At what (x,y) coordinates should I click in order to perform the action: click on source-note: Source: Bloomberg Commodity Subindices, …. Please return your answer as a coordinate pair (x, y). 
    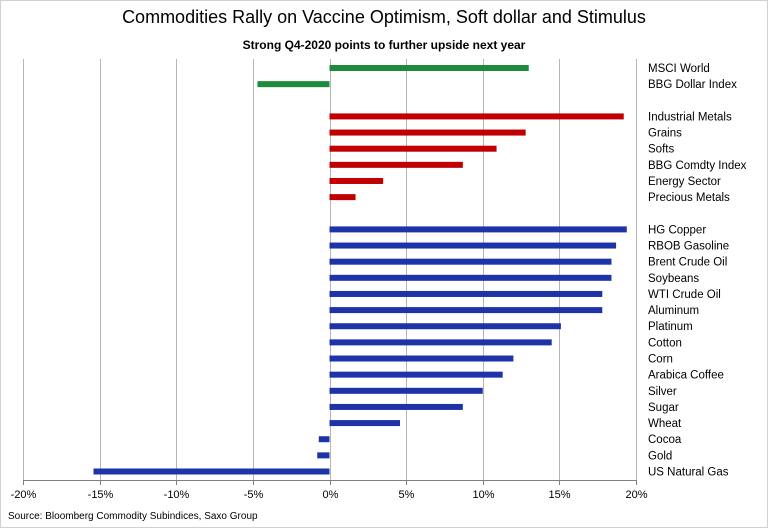
    Looking at the image, I should click on (133, 516).